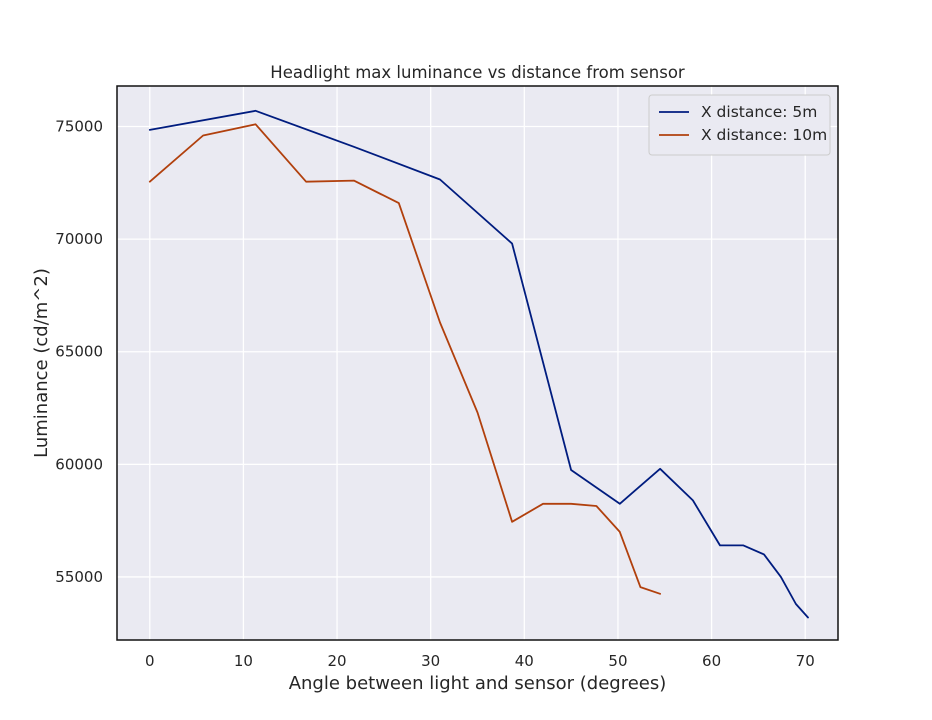 The height and width of the screenshot is (720, 932). Describe the element at coordinates (711, 661) in the screenshot. I see `x-tick-label: 60` at that location.